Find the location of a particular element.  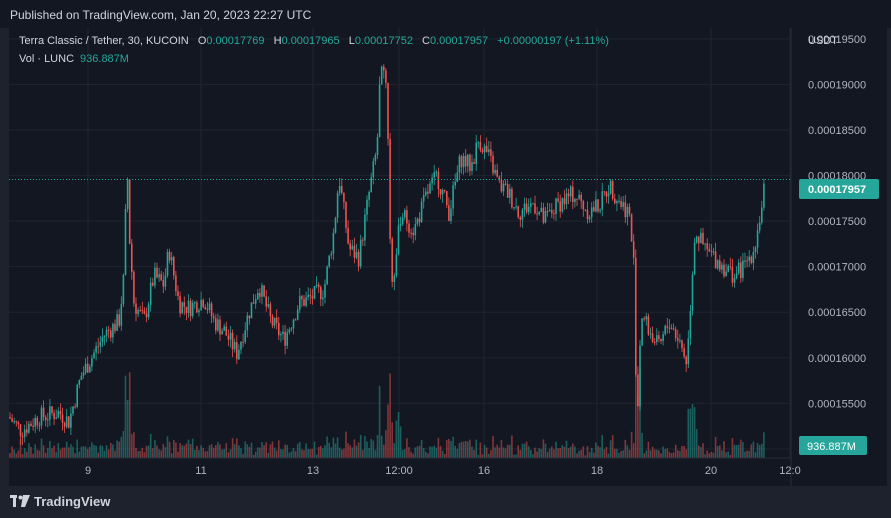

close-value: 0.00017957 is located at coordinates (459, 41).